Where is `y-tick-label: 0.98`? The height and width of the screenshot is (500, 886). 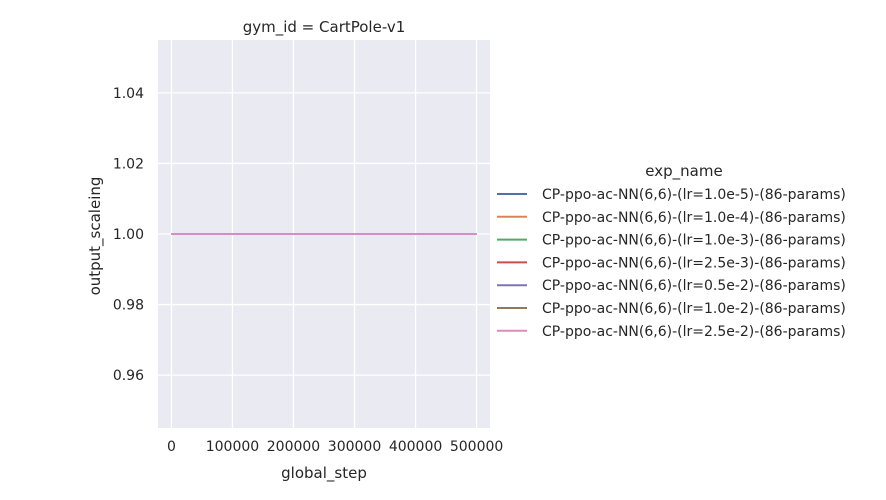
y-tick-label: 0.98 is located at coordinates (128, 306).